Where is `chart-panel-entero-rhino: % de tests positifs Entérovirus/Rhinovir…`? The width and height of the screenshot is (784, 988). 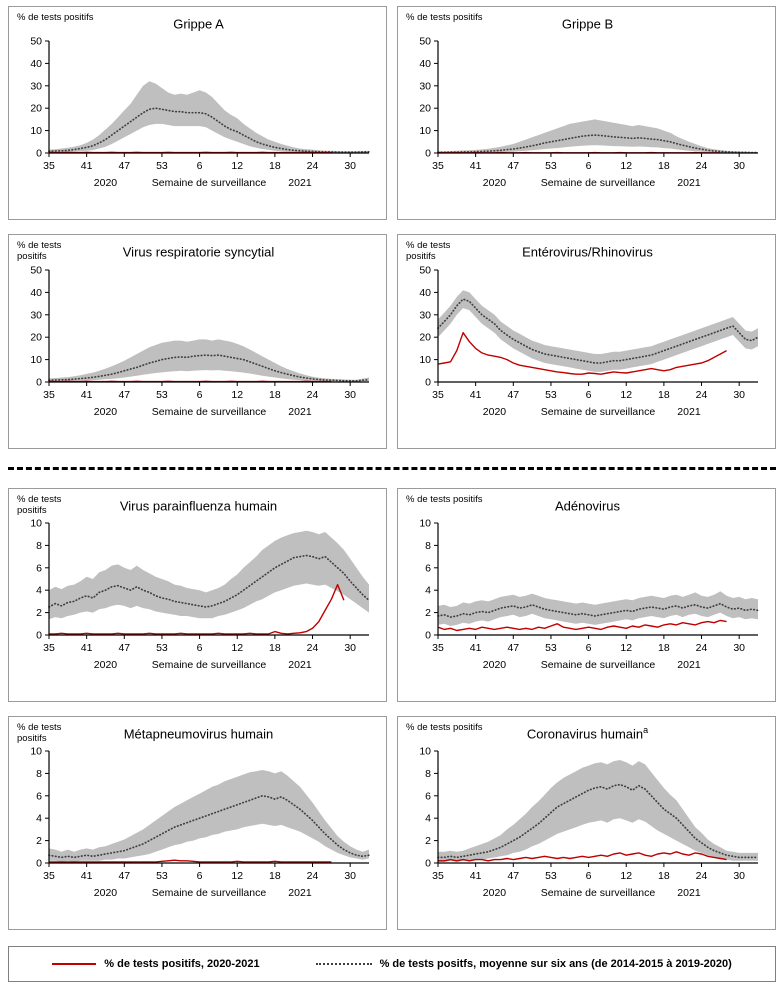
chart-panel-entero-rhino: % de tests positifs Entérovirus/Rhinovir… is located at coordinates (586, 341).